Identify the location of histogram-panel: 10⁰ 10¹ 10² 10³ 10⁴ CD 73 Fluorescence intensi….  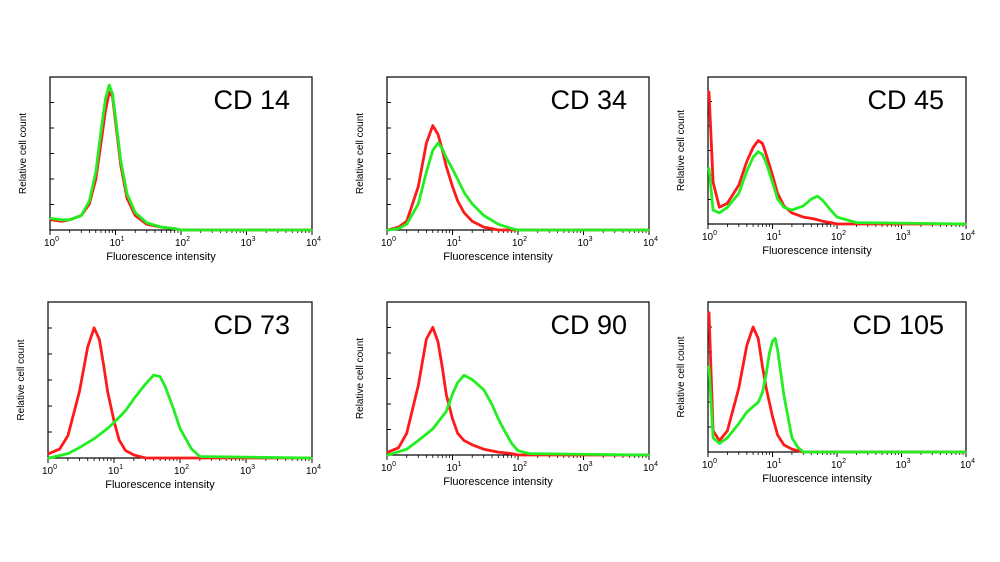
(164, 402).